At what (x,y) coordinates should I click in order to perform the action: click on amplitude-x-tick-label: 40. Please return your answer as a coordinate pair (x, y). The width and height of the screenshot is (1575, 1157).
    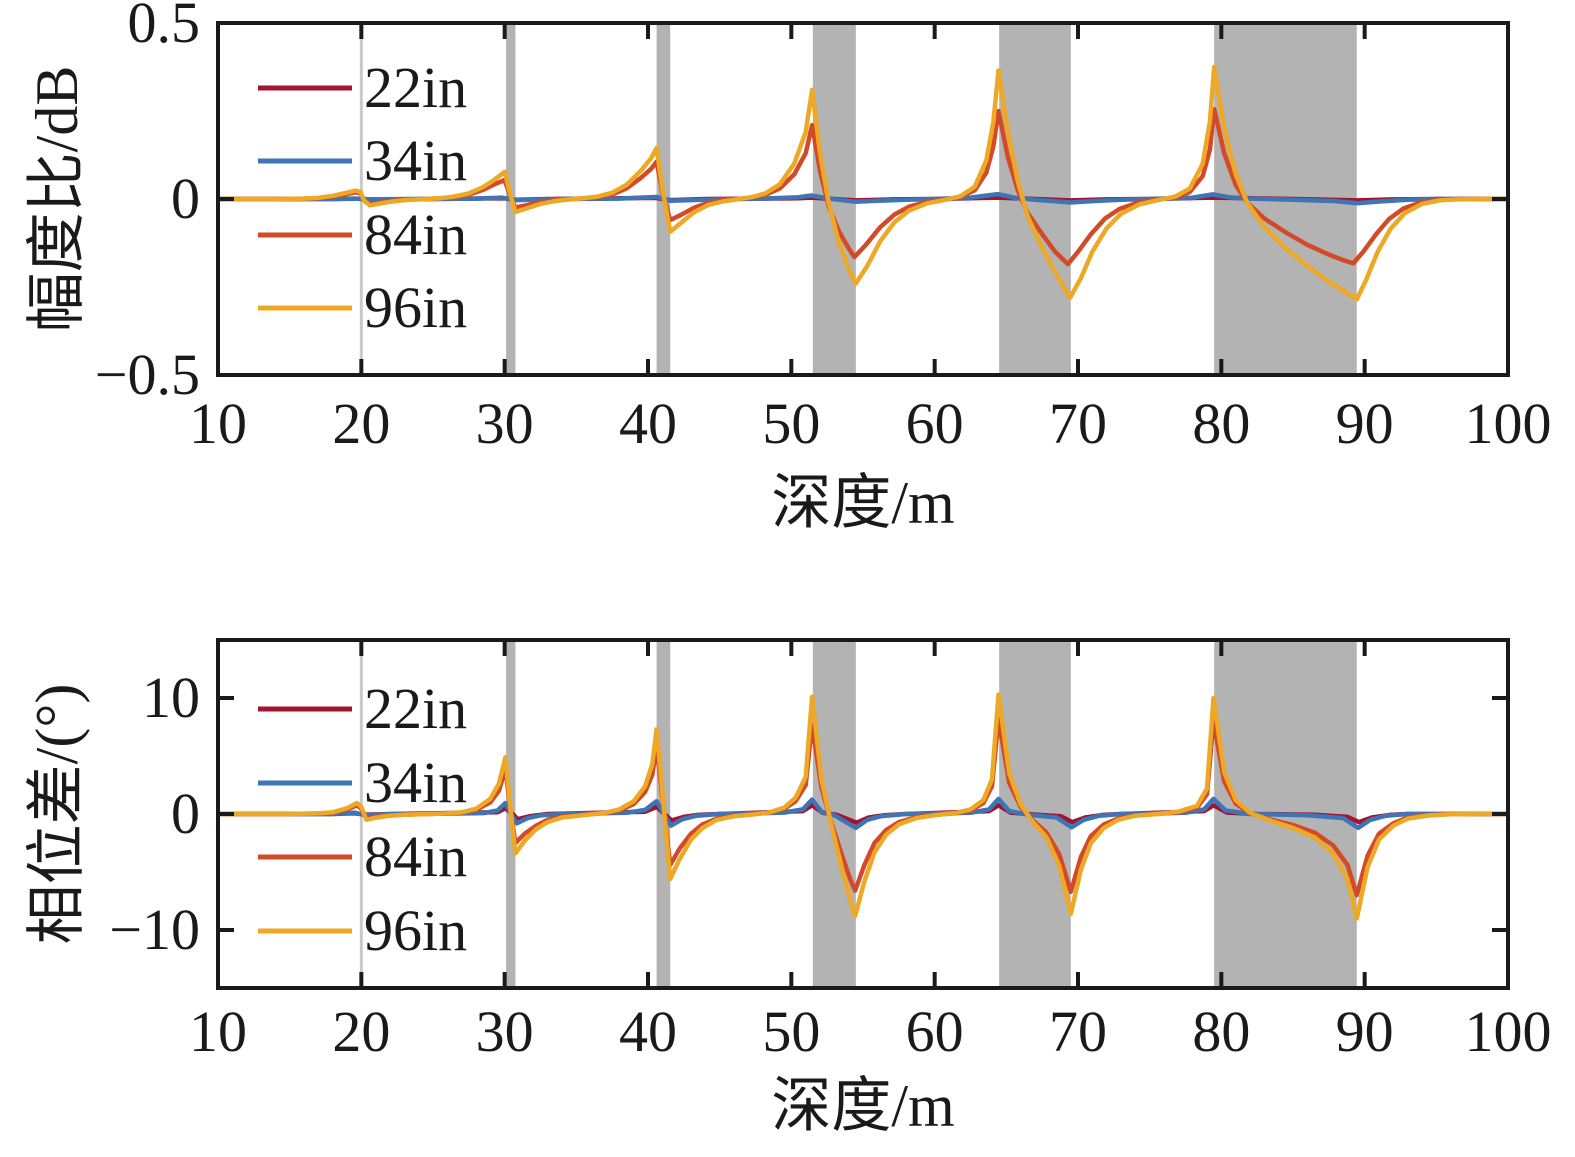
    Looking at the image, I should click on (648, 423).